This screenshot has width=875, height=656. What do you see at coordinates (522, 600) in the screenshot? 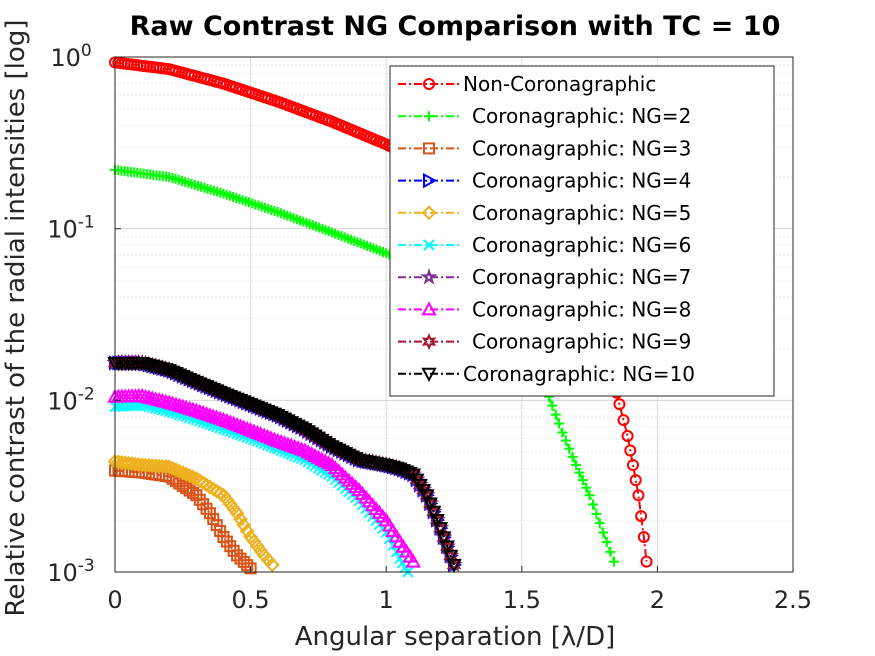
I see `x-tick-label: 1.5` at bounding box center [522, 600].